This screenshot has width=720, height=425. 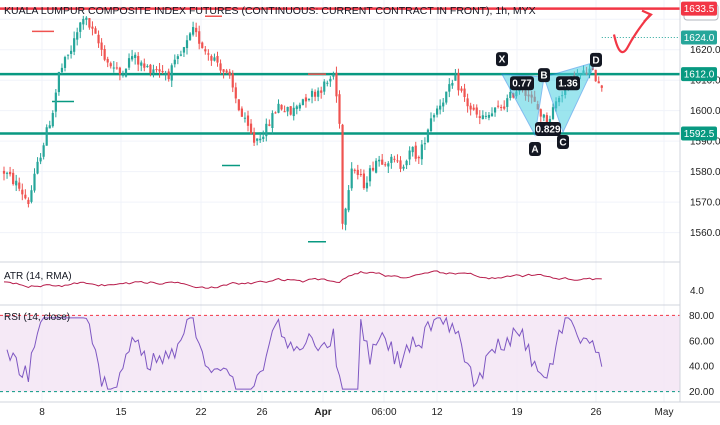 What do you see at coordinates (699, 133) in the screenshot?
I see `level-tag-1592.5` at bounding box center [699, 133].